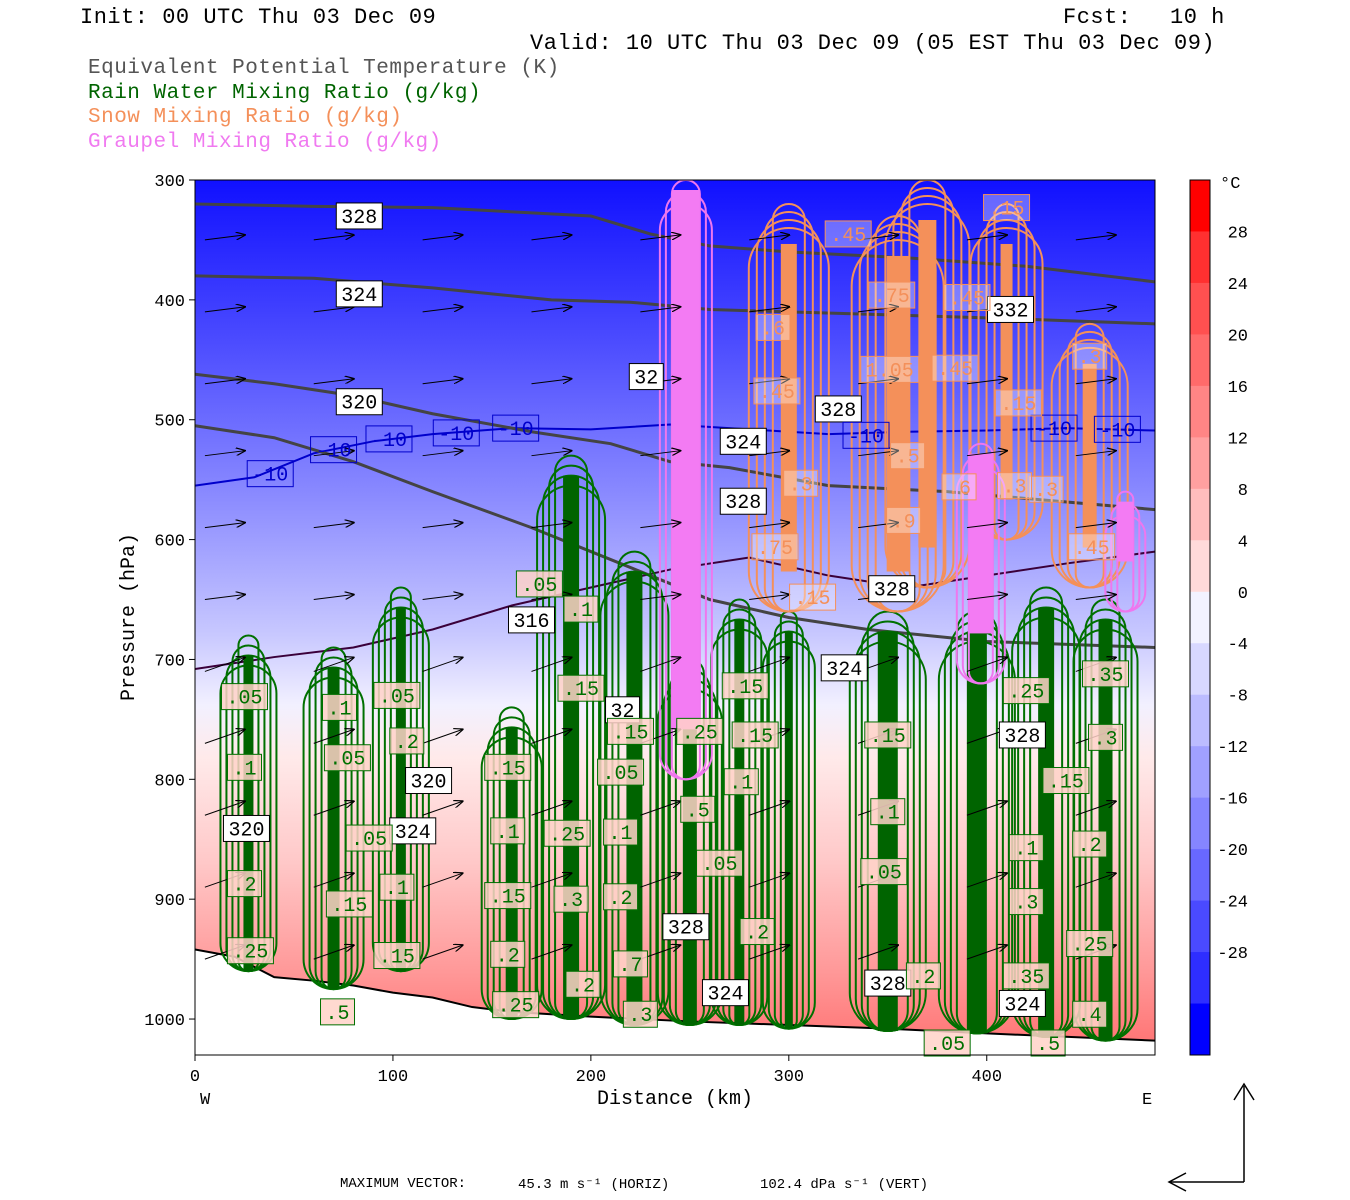 Image resolution: width=1350 pixels, height=1200 pixels. Describe the element at coordinates (685, 460) in the screenshot. I see `graupel-core` at that location.